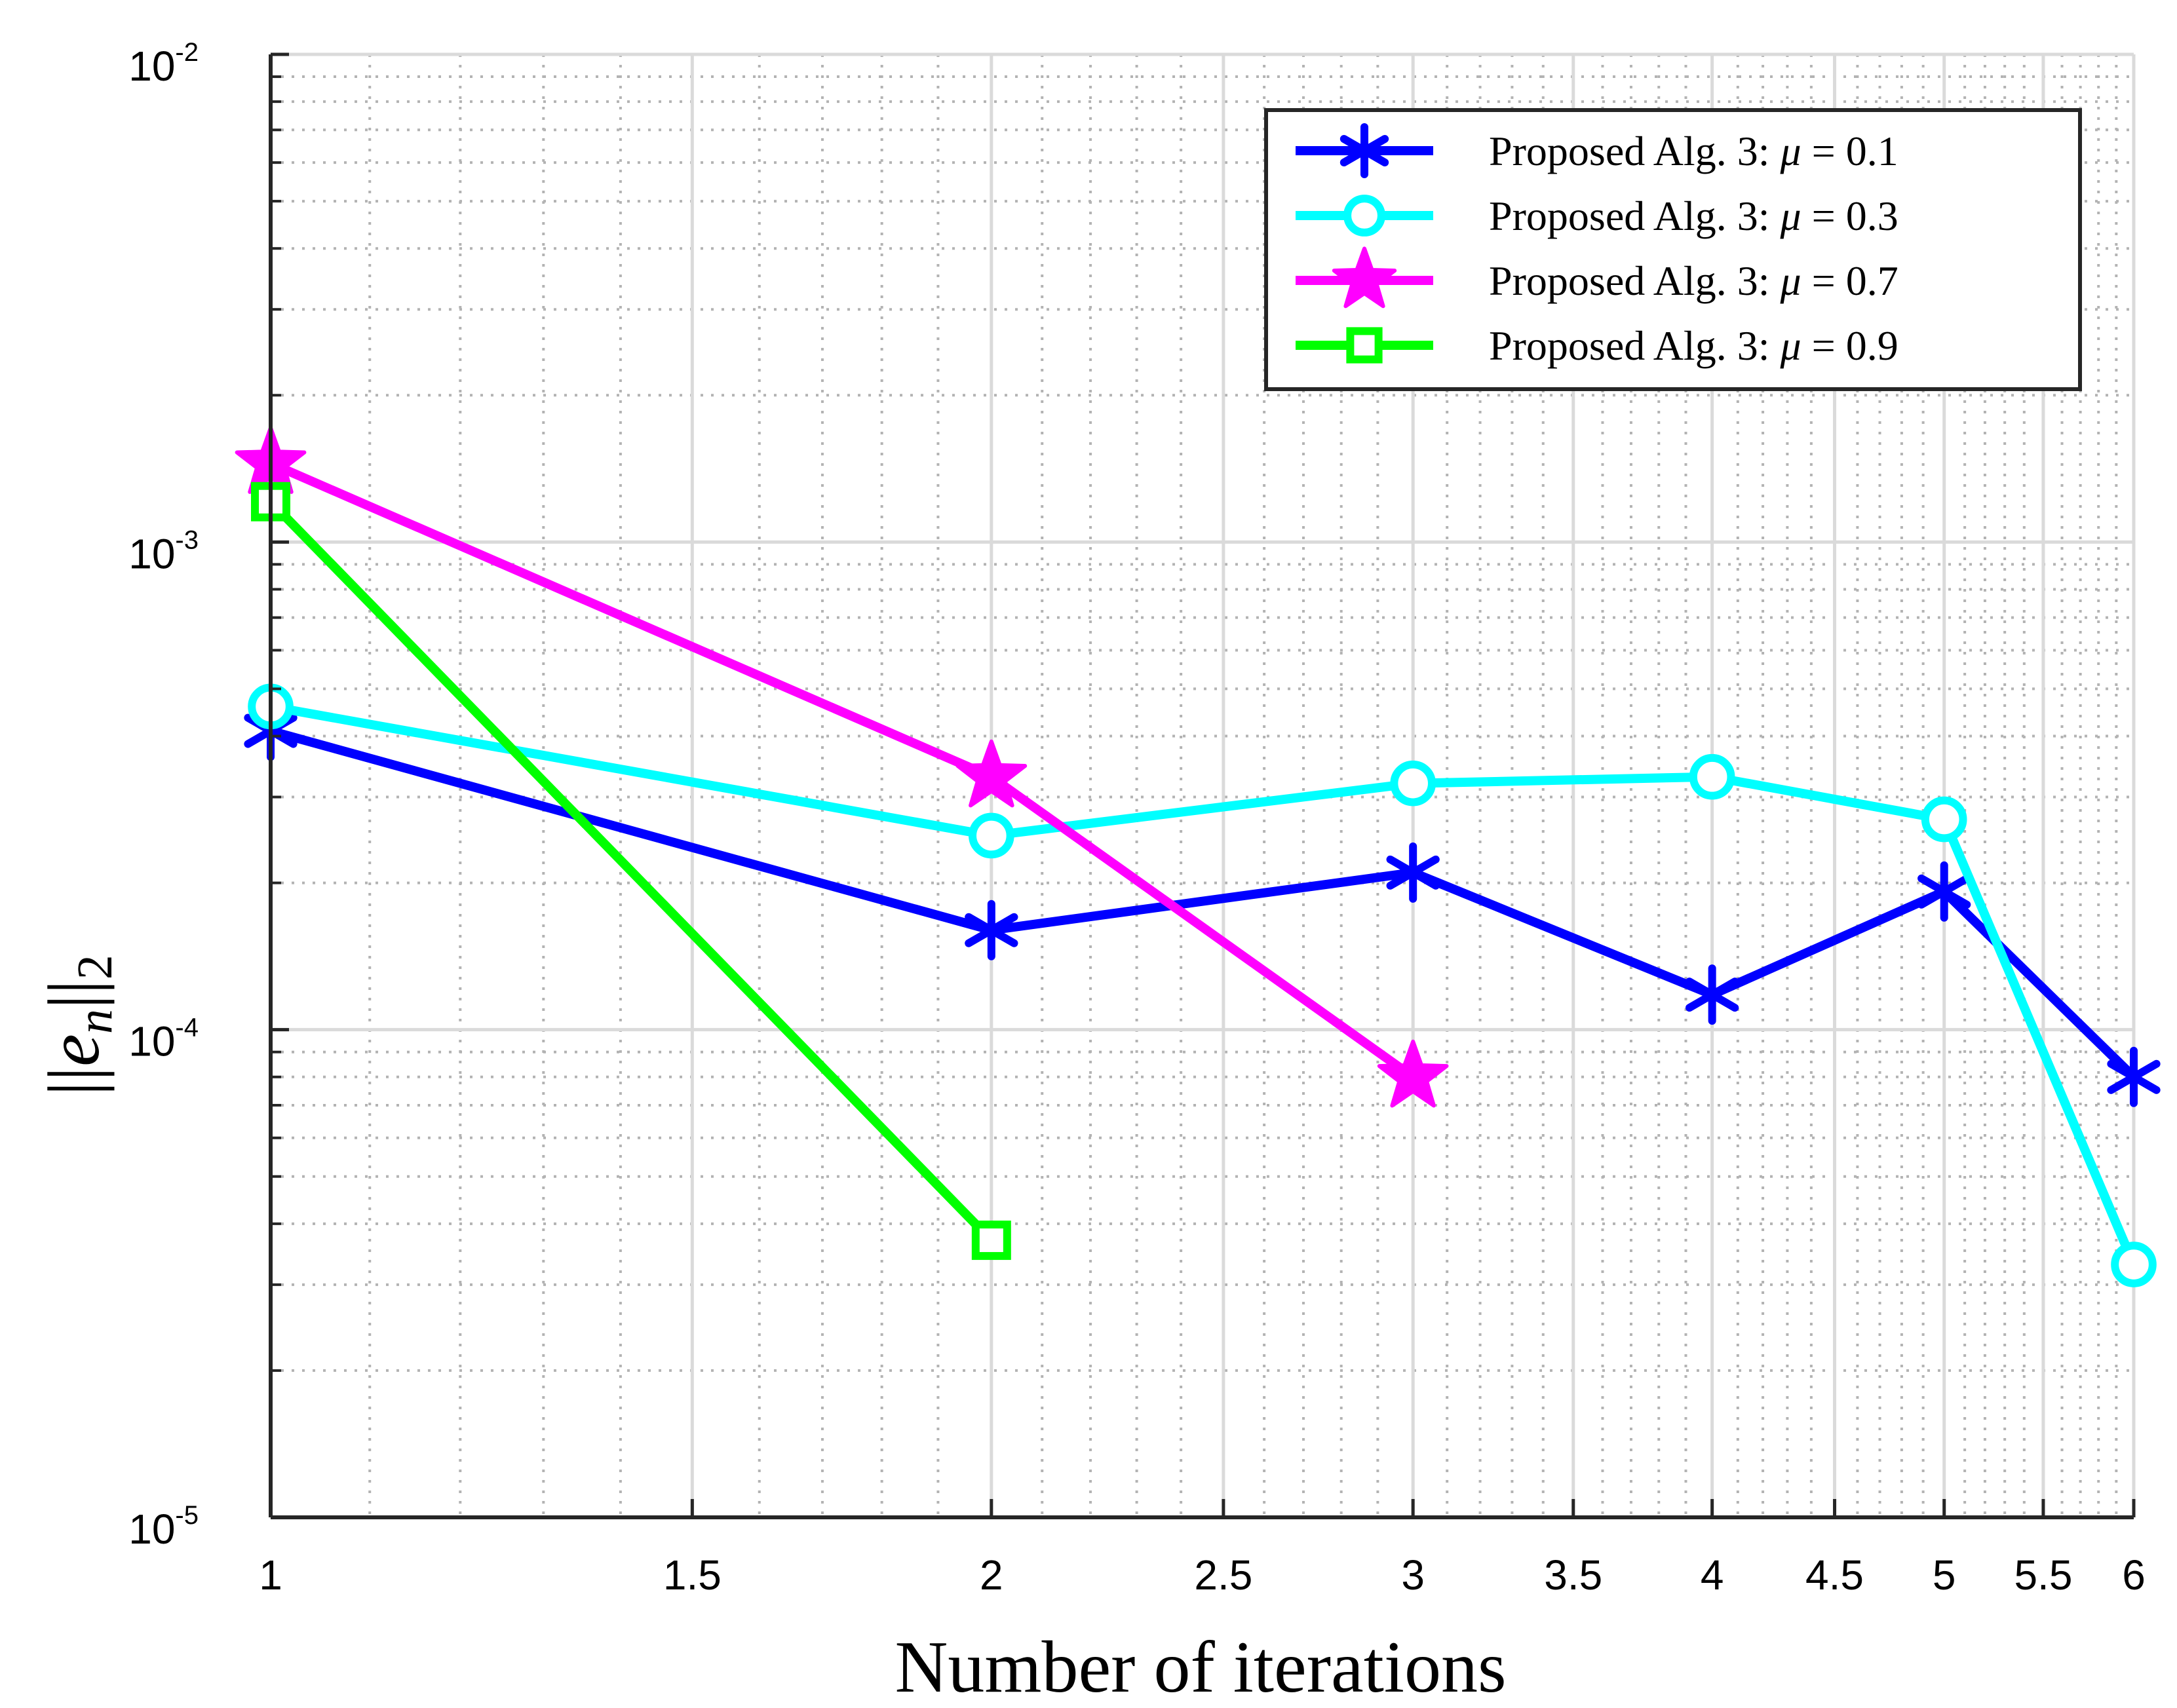 The height and width of the screenshot is (1708, 2177). What do you see at coordinates (163, 1039) in the screenshot?
I see `y-tick-label: 10⁻⁴` at bounding box center [163, 1039].